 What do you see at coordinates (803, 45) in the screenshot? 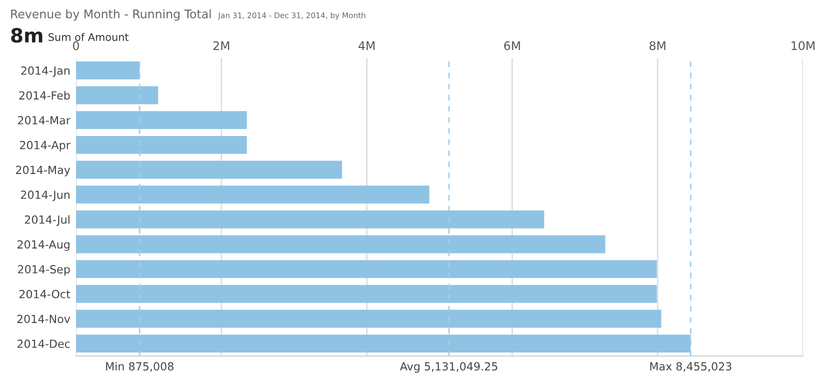
I see `x-tick-label: 10M` at bounding box center [803, 45].